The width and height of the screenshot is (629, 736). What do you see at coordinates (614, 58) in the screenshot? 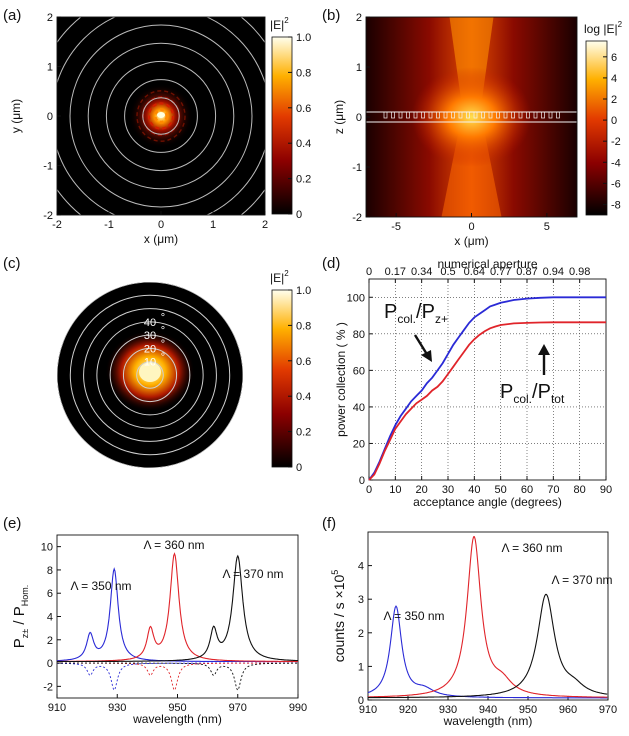
I see `colorbar-tick-label: 6` at bounding box center [614, 58].